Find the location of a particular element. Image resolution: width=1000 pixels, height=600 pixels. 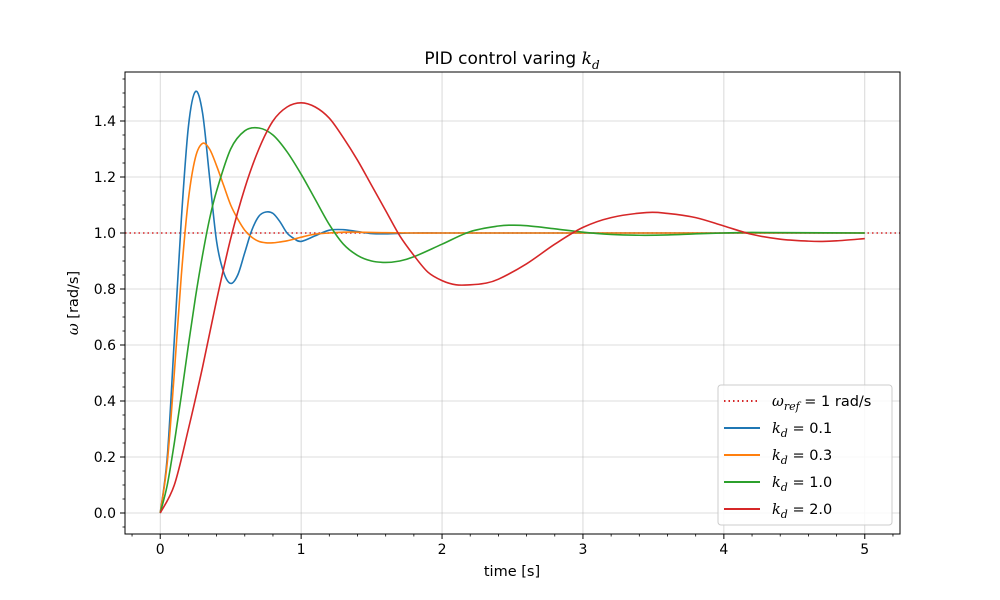

y-tick-label: 0.2 is located at coordinates (105, 458).